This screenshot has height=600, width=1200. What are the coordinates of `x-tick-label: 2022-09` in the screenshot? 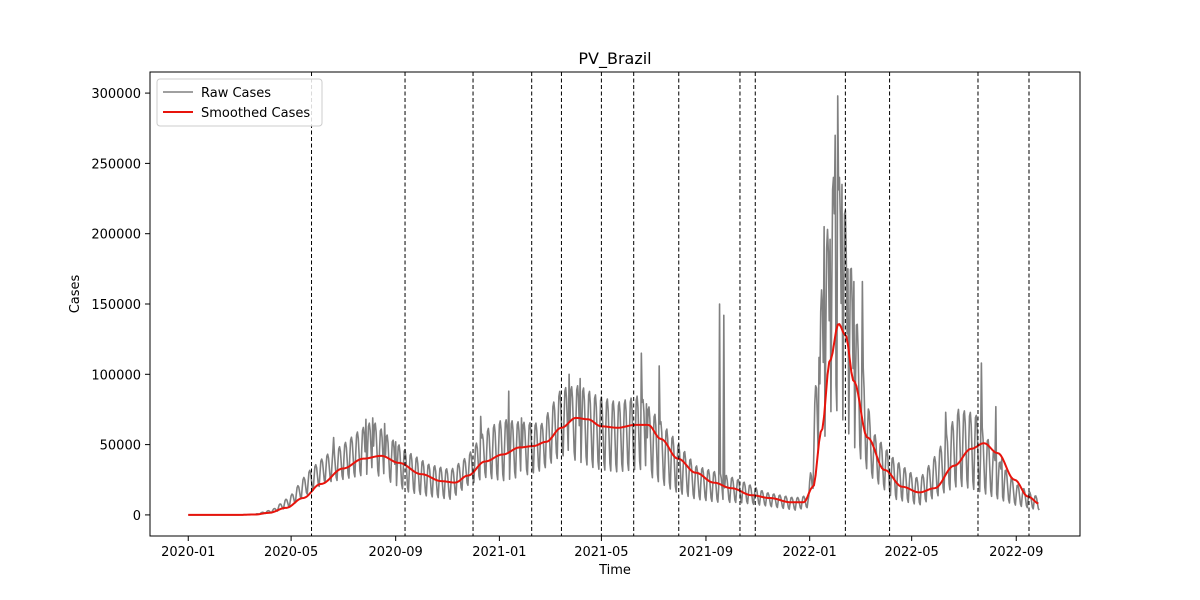 It's located at (1016, 552).